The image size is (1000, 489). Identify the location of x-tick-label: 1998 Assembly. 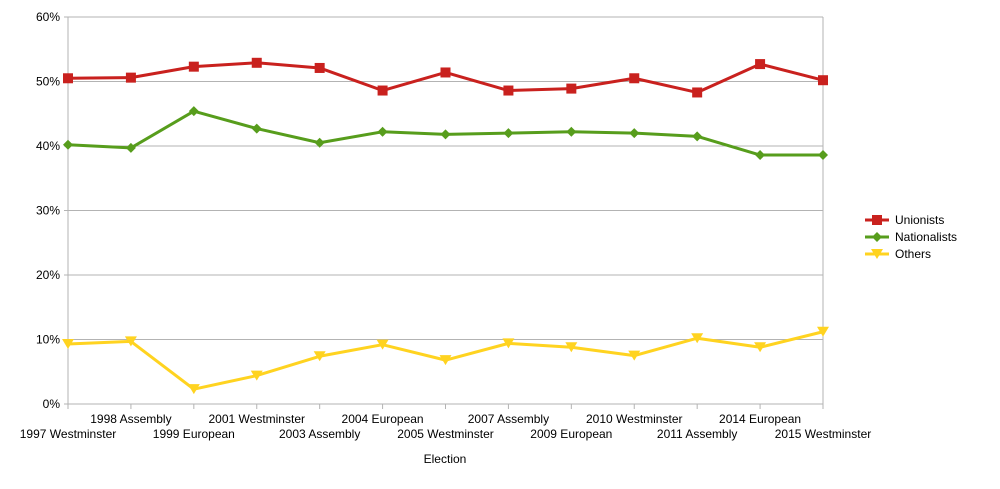
(130, 419).